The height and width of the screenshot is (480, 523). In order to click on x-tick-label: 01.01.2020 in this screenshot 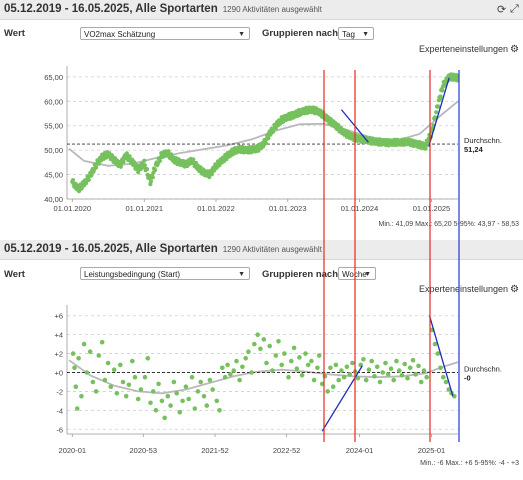, I will do `click(73, 208)`.